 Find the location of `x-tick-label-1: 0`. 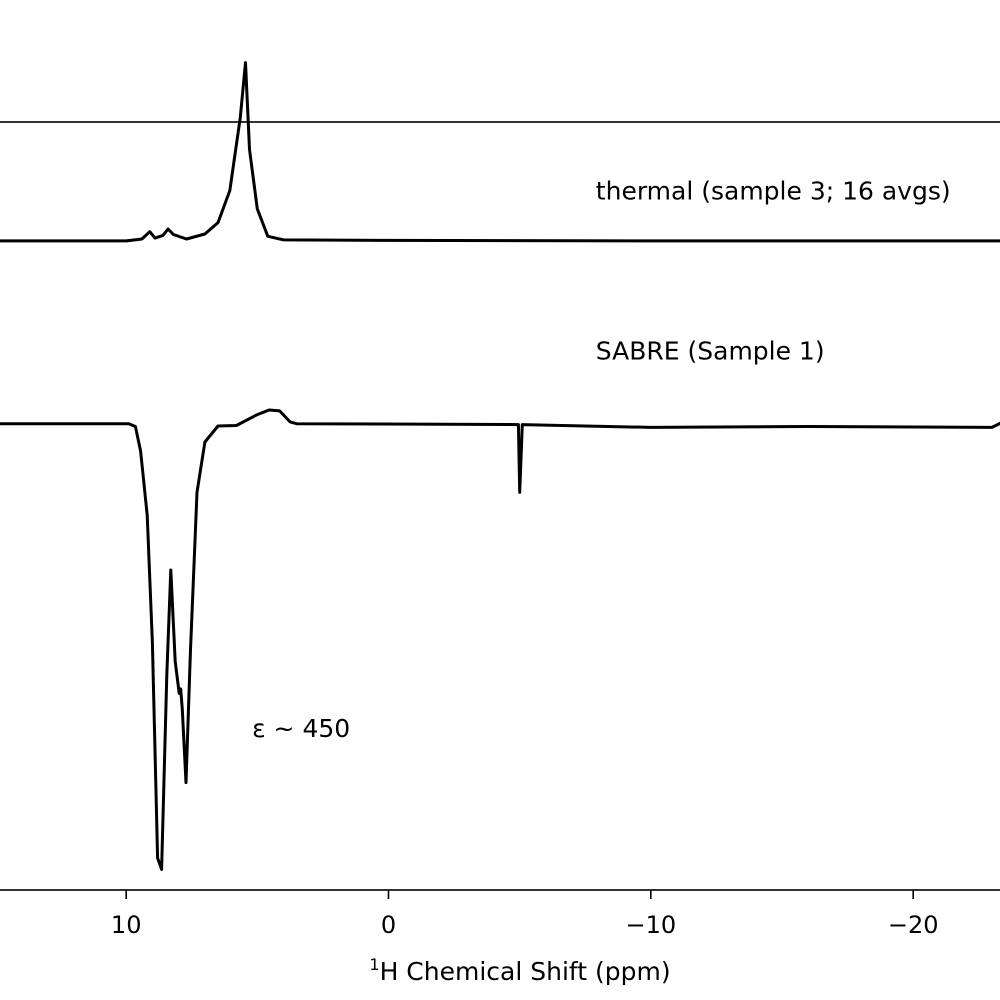

x-tick-label-1: 0 is located at coordinates (388, 925).